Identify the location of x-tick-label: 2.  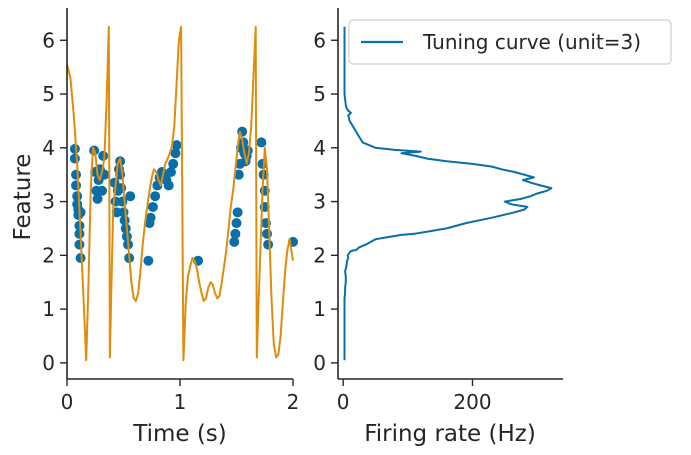
(293, 402).